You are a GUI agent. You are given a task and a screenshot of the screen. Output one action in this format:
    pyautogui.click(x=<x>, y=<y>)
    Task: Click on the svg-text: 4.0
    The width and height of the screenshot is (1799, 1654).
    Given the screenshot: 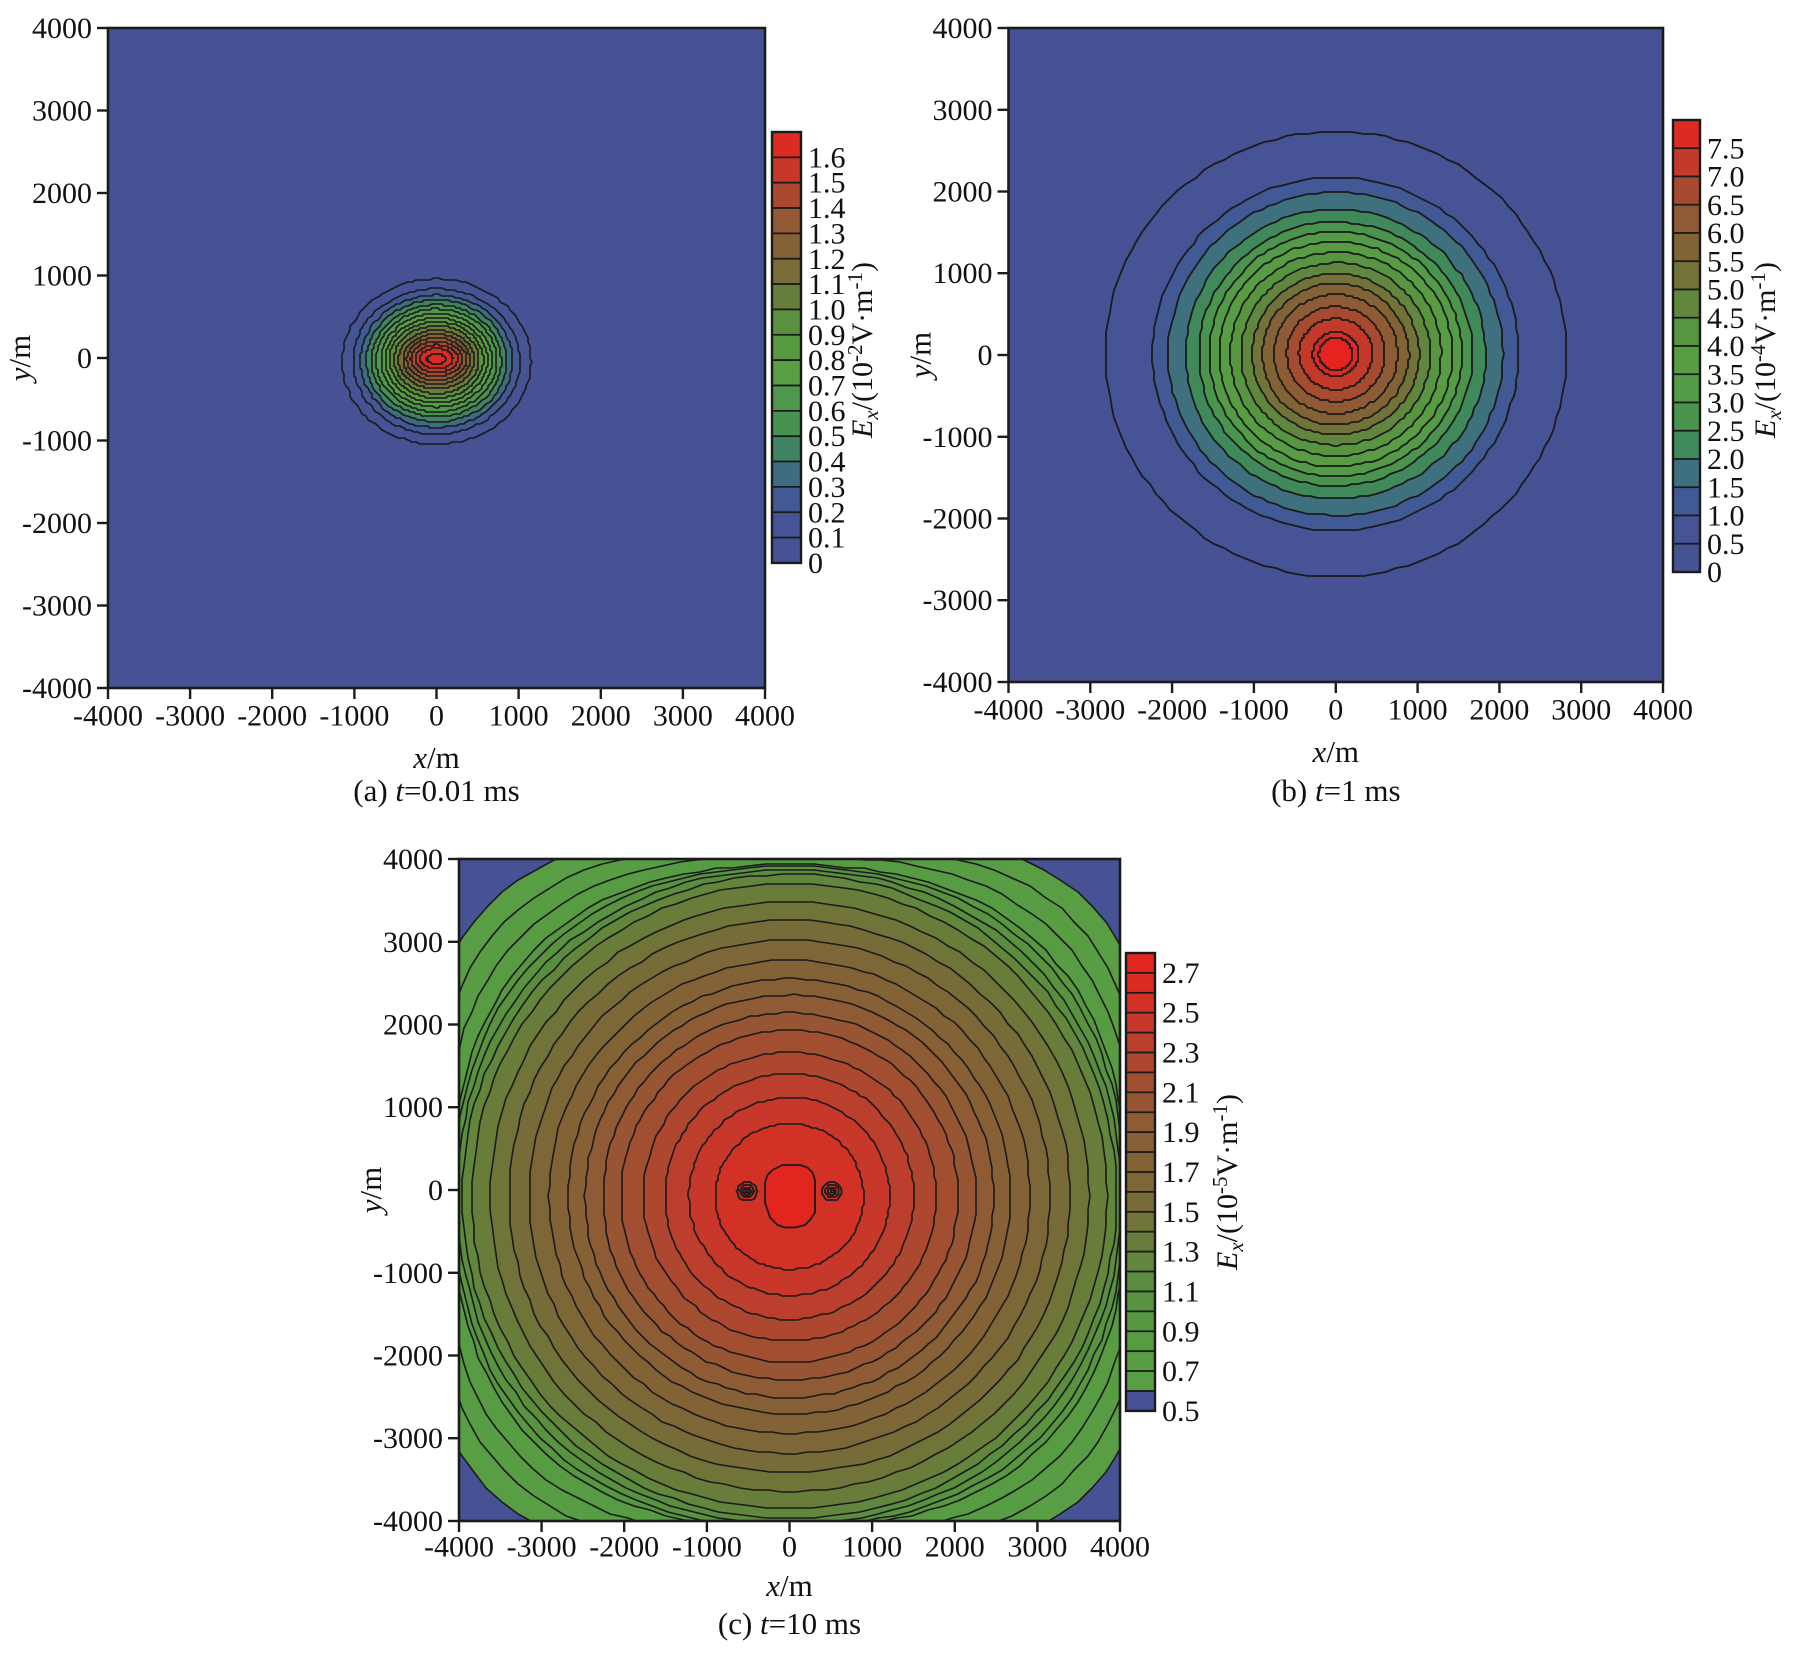 What is the action you would take?
    pyautogui.click(x=1726, y=346)
    